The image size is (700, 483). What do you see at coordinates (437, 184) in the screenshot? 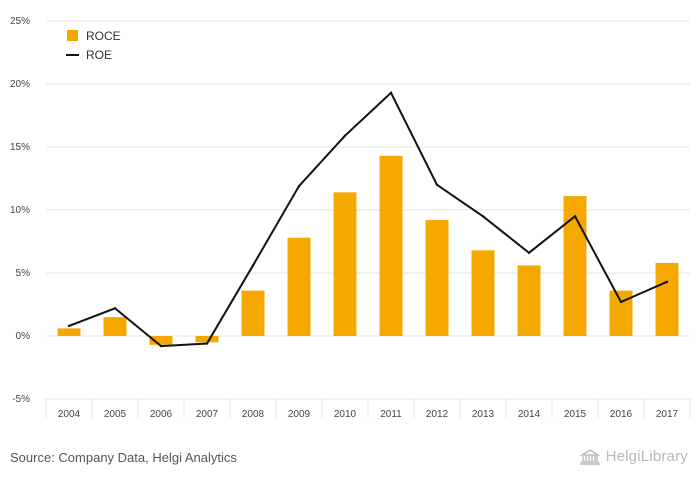
I see `roe-point-2012` at bounding box center [437, 184].